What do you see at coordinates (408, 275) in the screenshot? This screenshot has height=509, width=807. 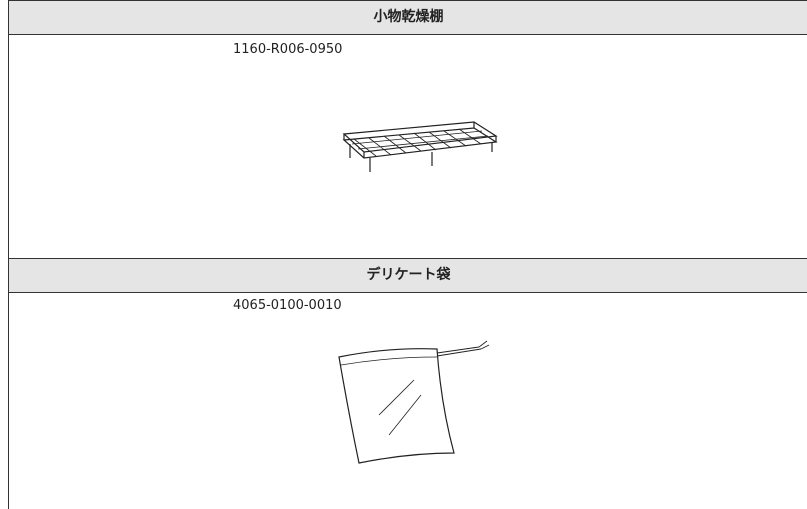 I see `section-title: デリケート袋` at bounding box center [408, 275].